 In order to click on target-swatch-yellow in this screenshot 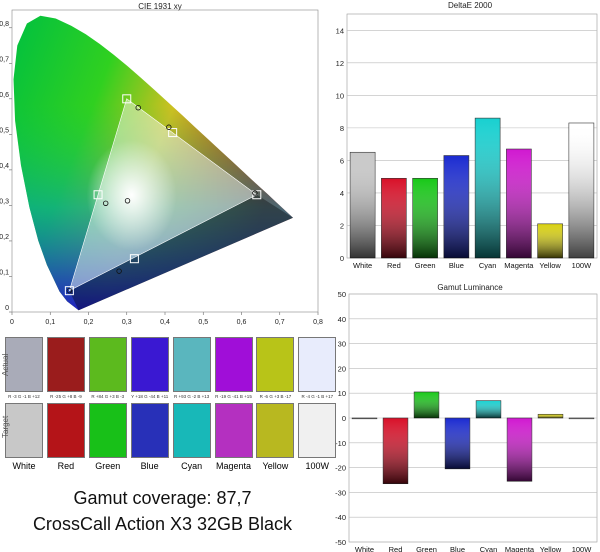, I will do `click(275, 430)`.